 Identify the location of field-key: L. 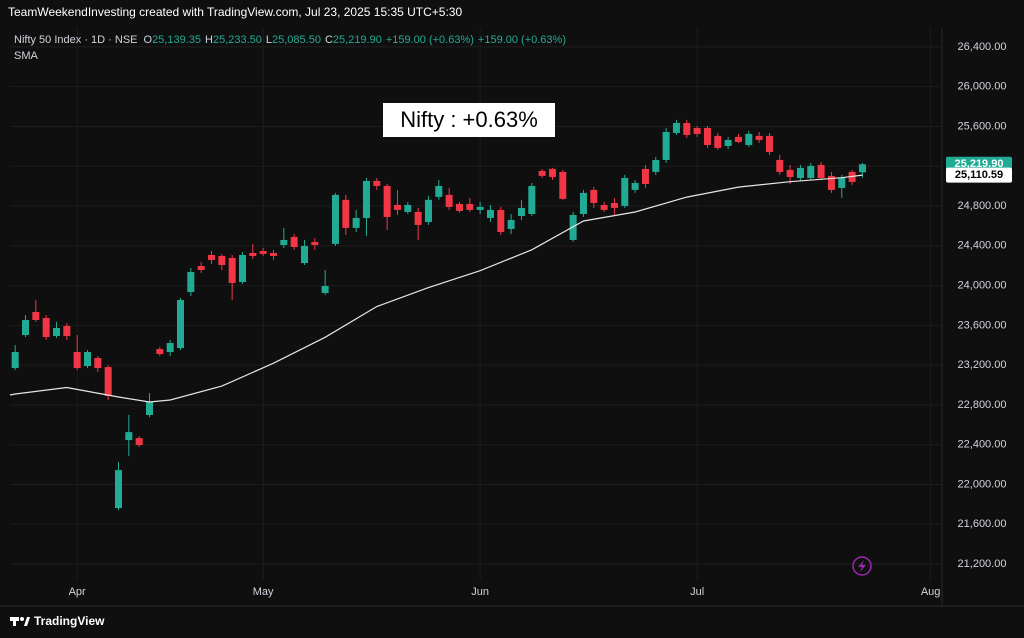
(269, 40).